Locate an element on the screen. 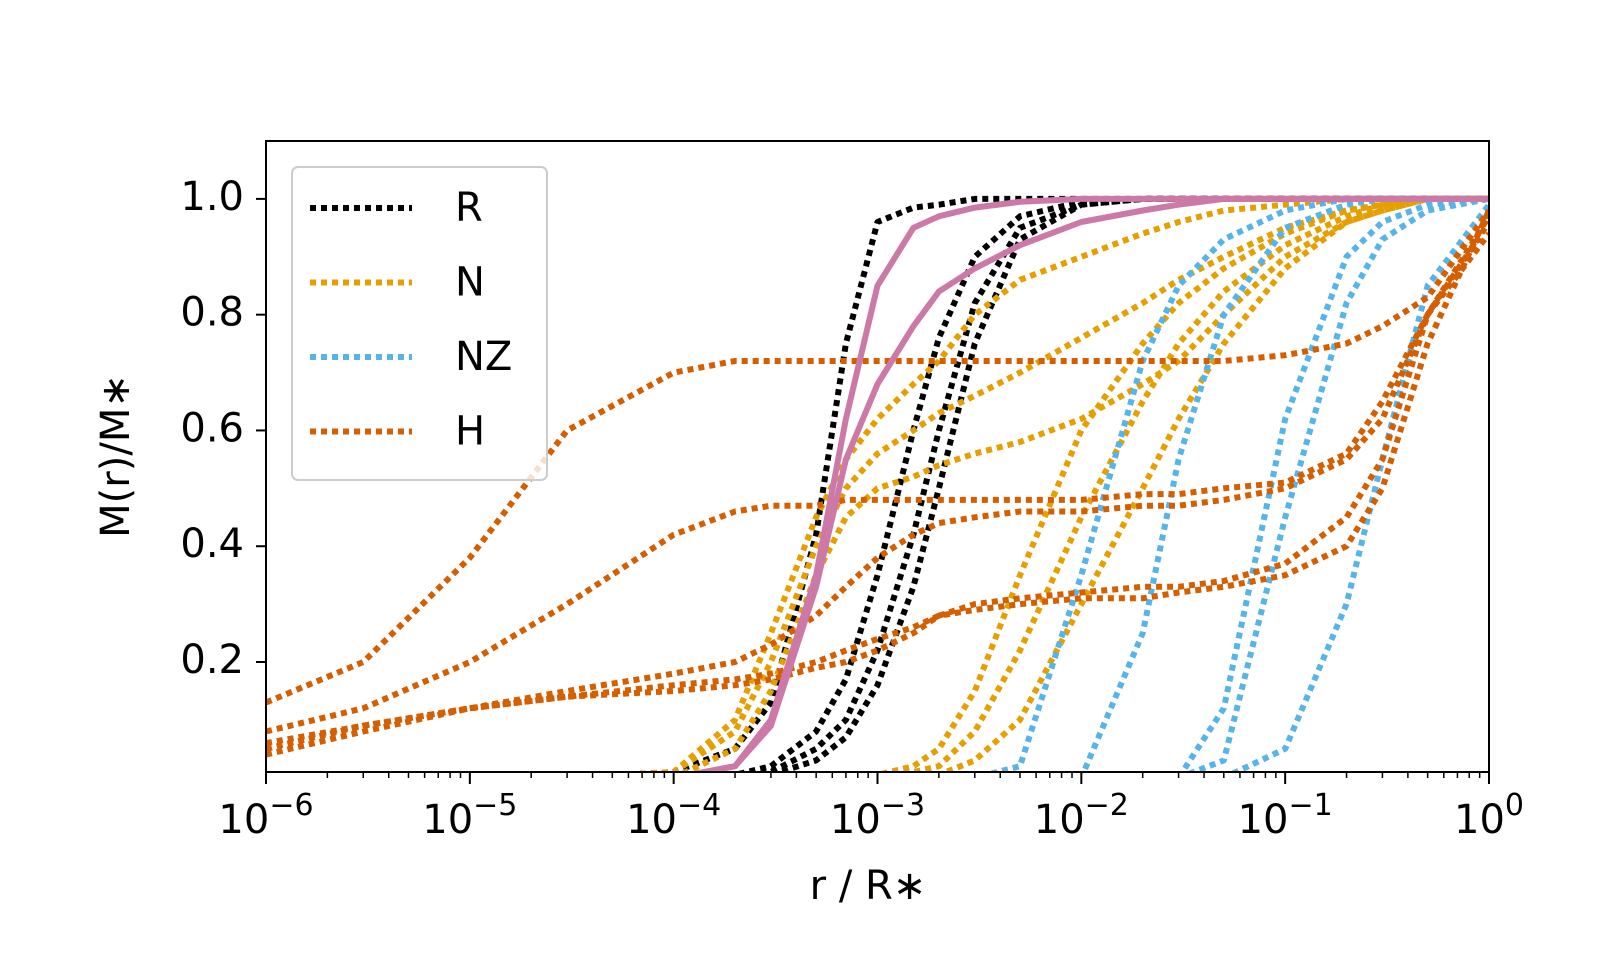 This screenshot has width=1609, height=966. x-tick-label: 10⁰ is located at coordinates (1489, 816).